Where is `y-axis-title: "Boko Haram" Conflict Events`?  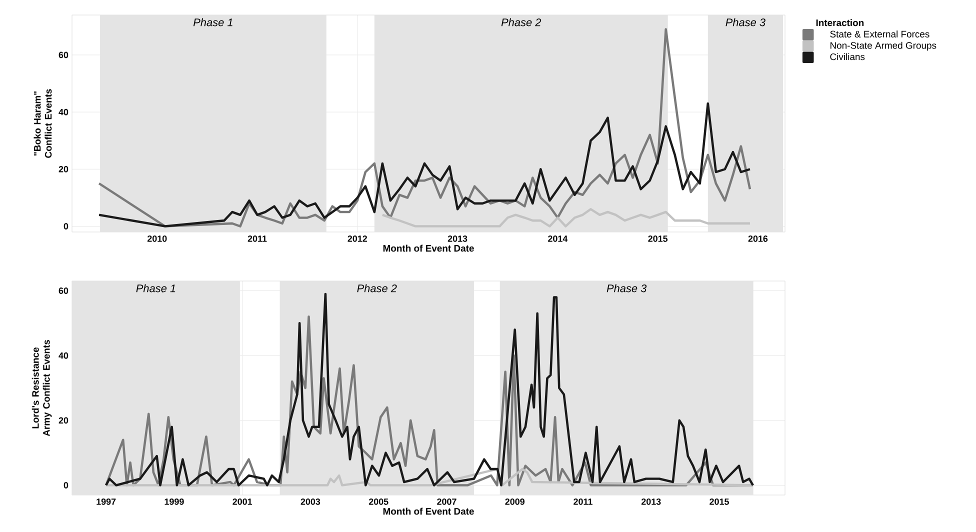
y-axis-title: "Boko Haram" Conflict Events is located at coordinates (43, 123).